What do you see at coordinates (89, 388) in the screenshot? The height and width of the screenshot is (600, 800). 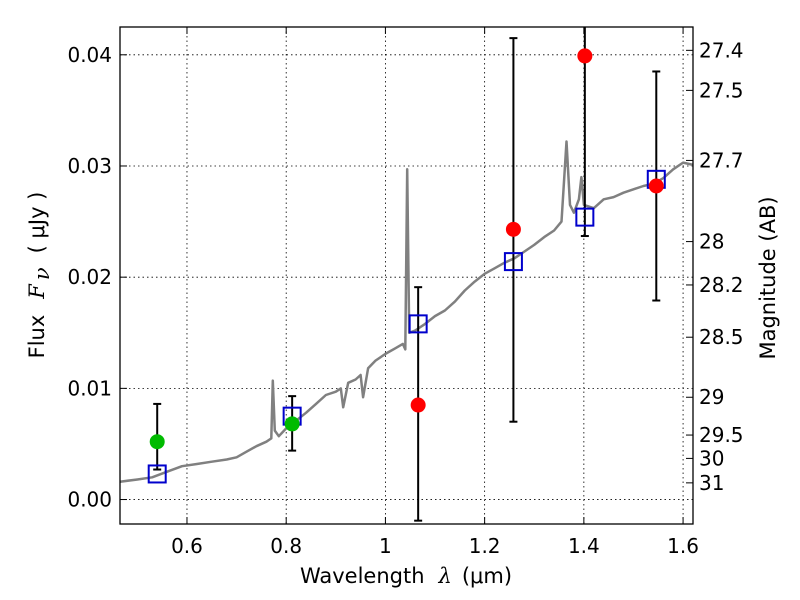 I see `y-tick-label: 0.01` at bounding box center [89, 388].